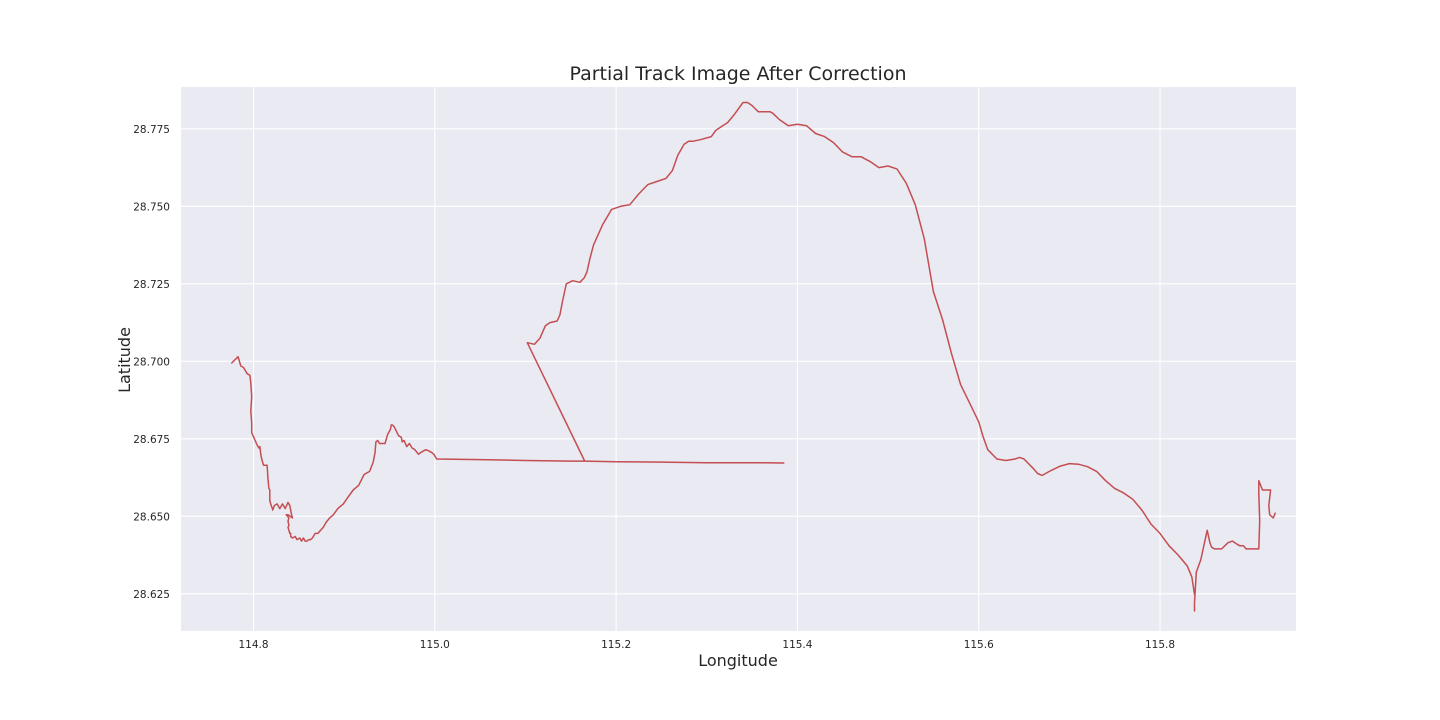  Describe the element at coordinates (151, 595) in the screenshot. I see `y-tick-label: 28.625` at that location.